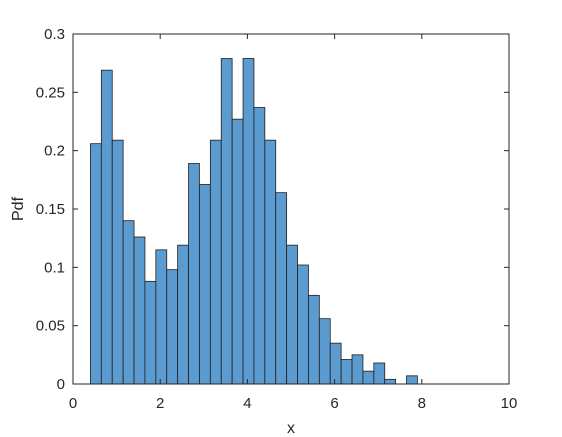 This screenshot has height=437, width=562. I want to click on x-tick-label: 2, so click(160, 403).